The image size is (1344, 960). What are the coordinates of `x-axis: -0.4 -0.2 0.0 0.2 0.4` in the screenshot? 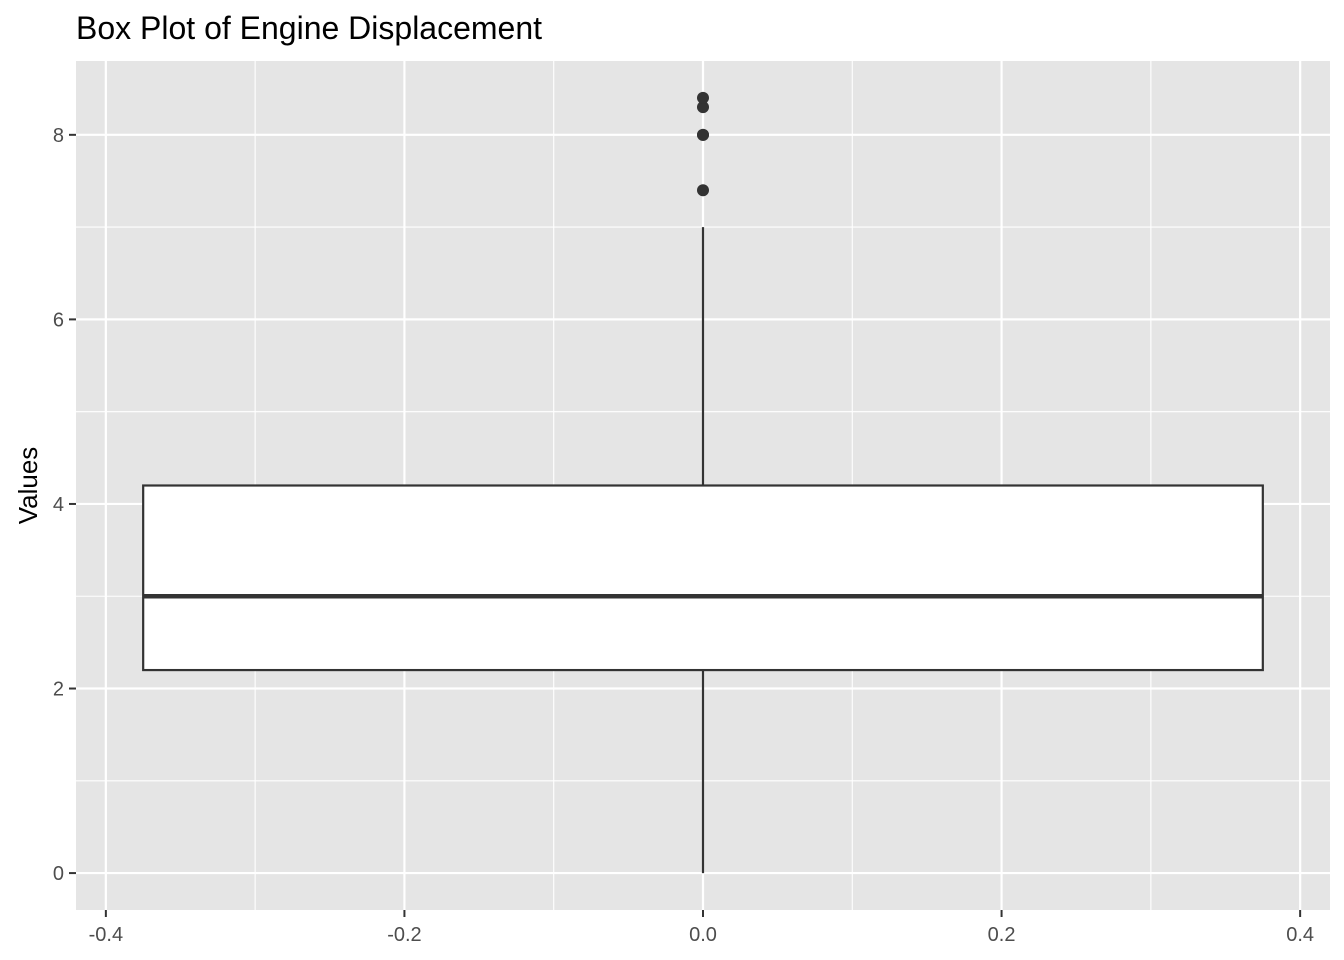 It's located at (701, 928).